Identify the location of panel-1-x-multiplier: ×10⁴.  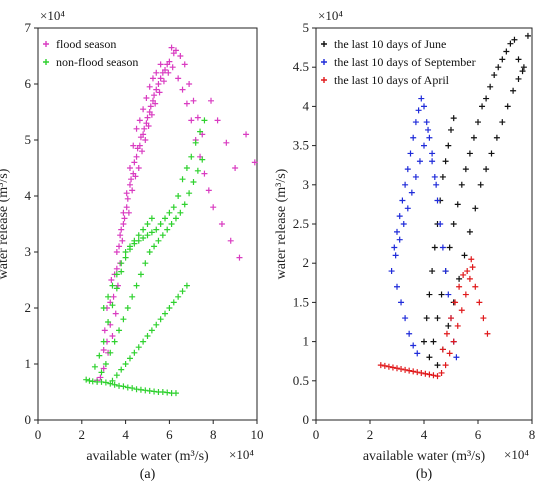
(241, 454).